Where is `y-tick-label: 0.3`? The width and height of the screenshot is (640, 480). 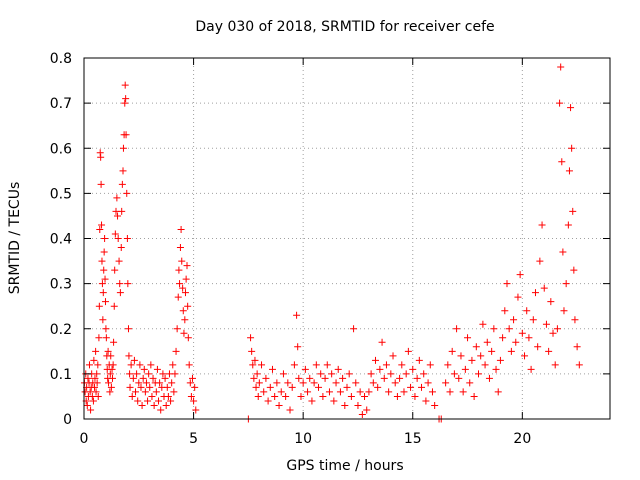 y-tick-label: 0.3 is located at coordinates (61, 285).